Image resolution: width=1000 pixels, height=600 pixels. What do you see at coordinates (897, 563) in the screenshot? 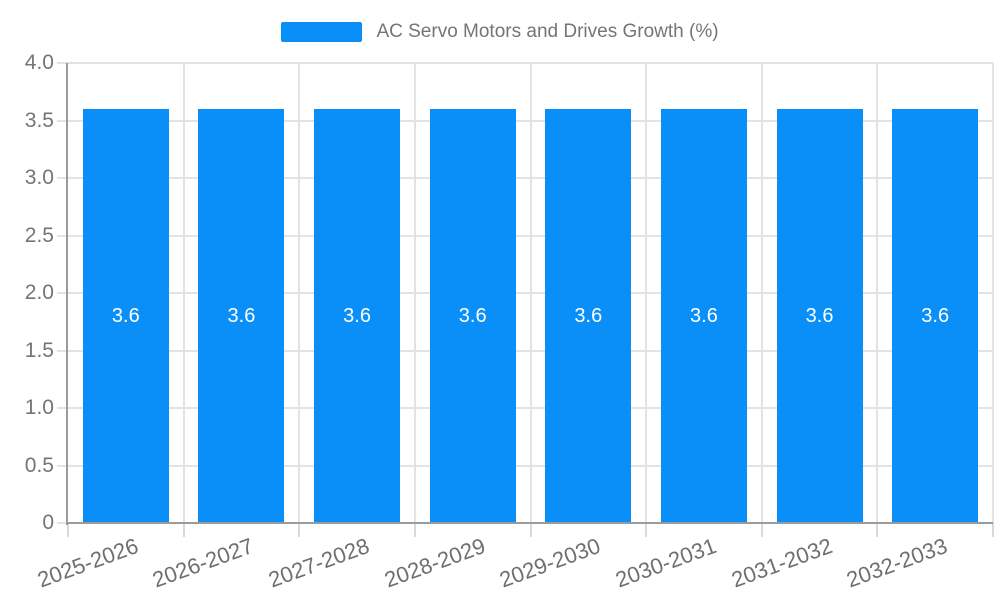
I see `x-tick-label: 2032-2033` at bounding box center [897, 563].